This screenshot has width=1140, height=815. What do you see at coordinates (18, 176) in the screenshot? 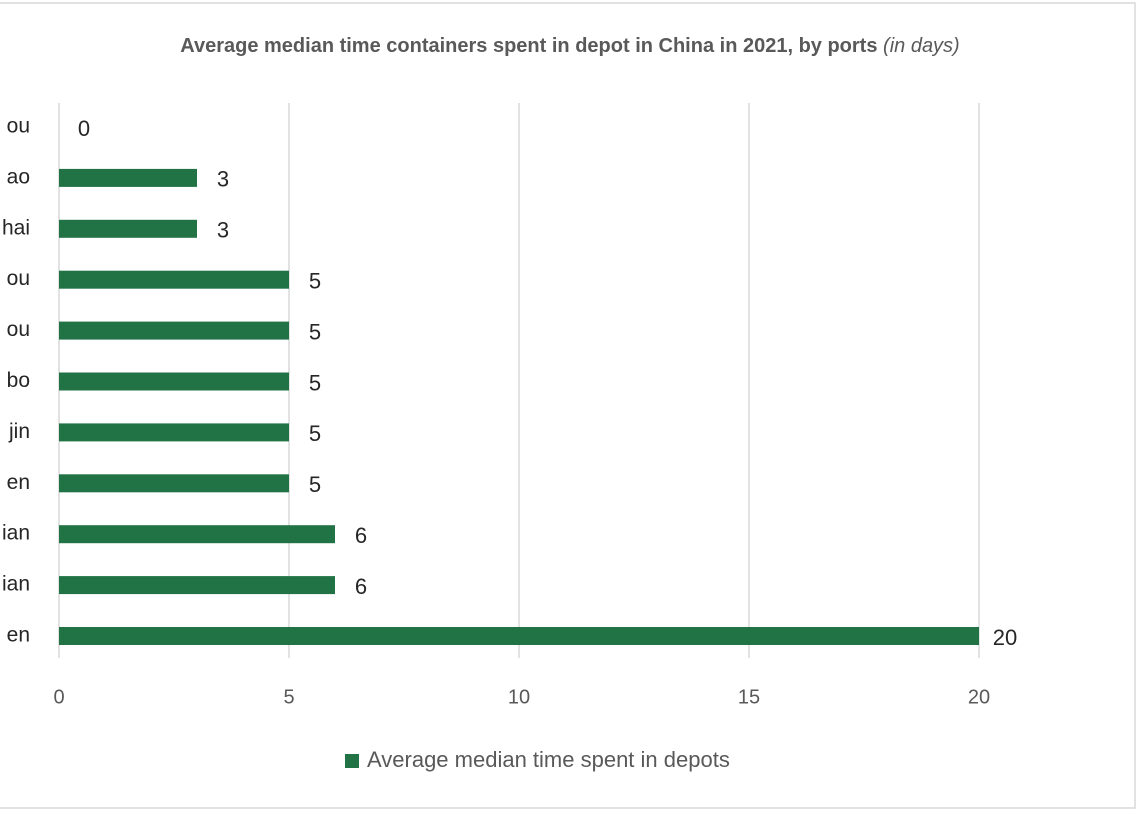
I see `y-tick-label: ao` at bounding box center [18, 176].